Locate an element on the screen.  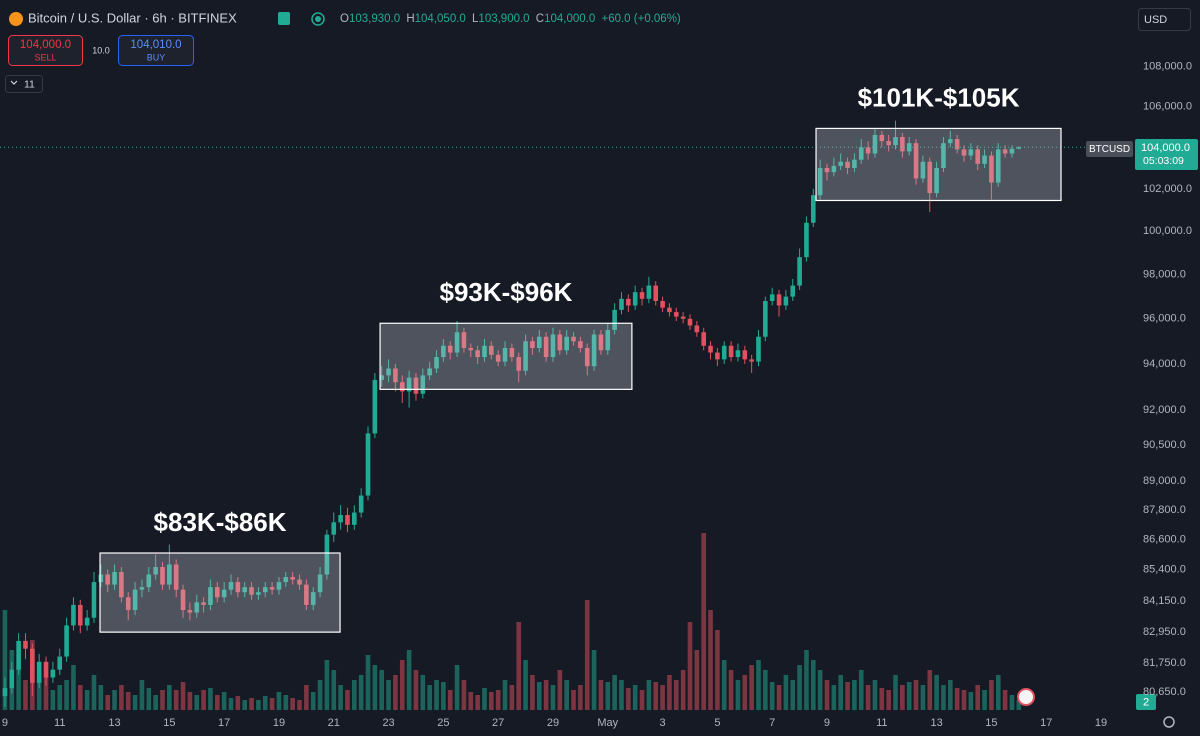
settings-icon is located at coordinates (1169, 722).